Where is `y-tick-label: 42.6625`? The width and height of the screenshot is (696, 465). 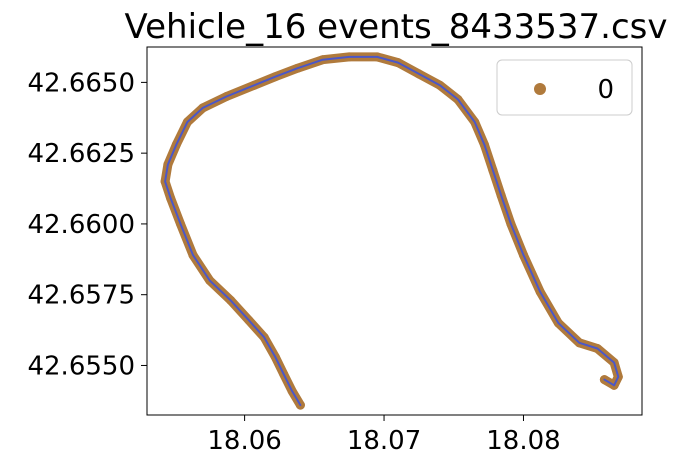 y-tick-label: 42.6625 is located at coordinates (81, 154).